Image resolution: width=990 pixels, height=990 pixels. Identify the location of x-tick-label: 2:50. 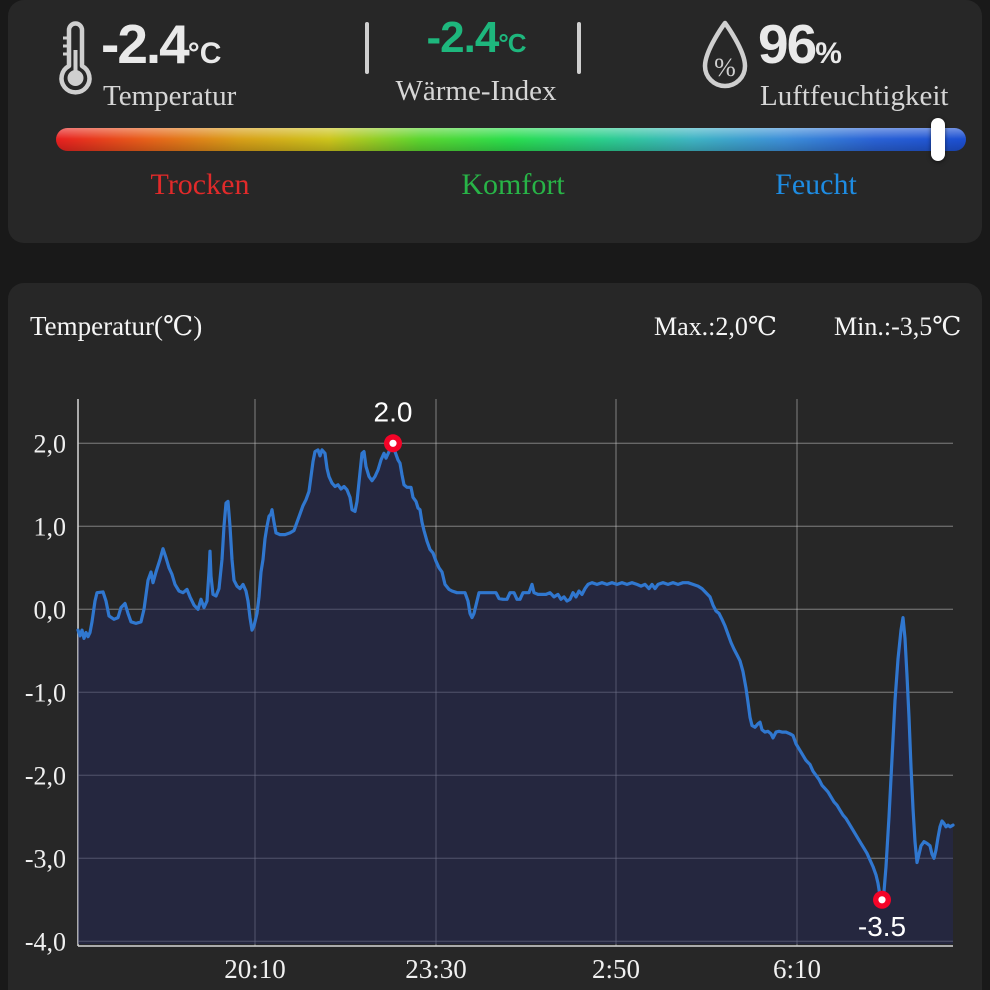
(616, 969).